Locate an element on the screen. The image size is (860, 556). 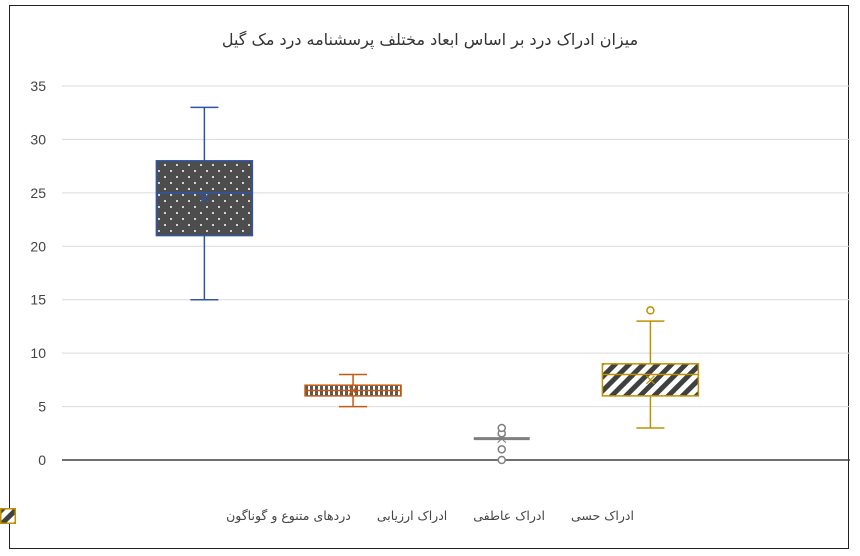
legend-item: دردهای متنوع و گوناگون is located at coordinates (175, 516).